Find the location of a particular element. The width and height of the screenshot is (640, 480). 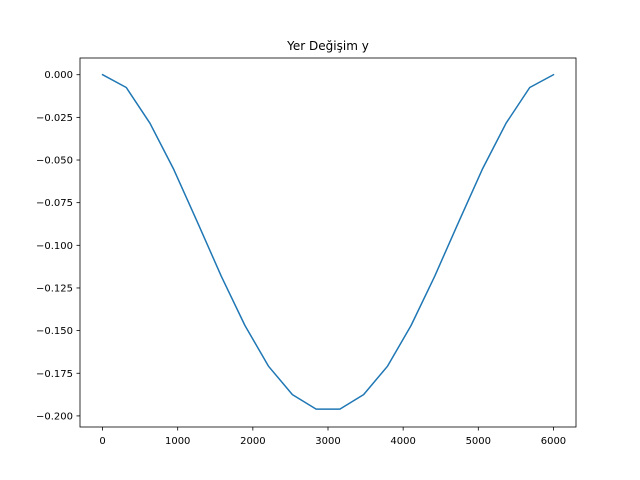

x-tick-label: 5000 is located at coordinates (478, 441).